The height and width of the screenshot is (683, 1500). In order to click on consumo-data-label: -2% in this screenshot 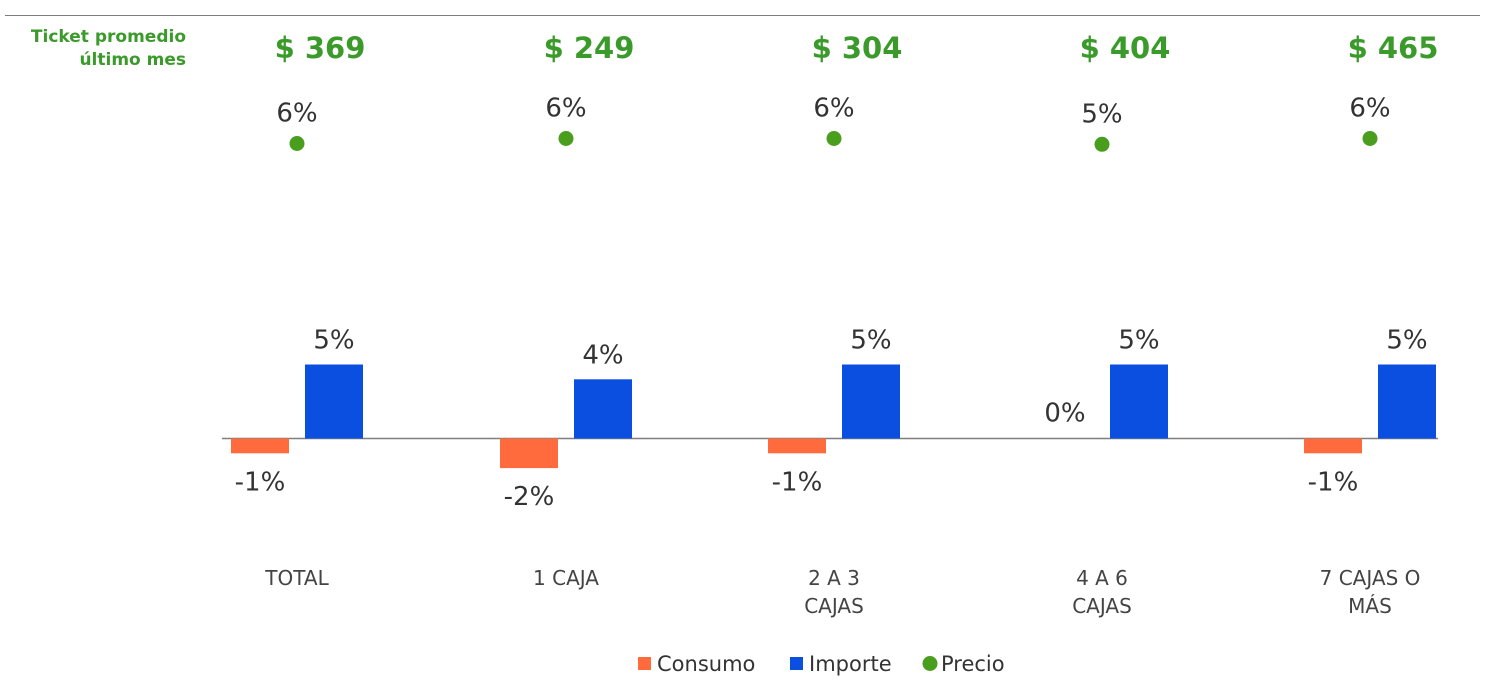, I will do `click(529, 497)`.